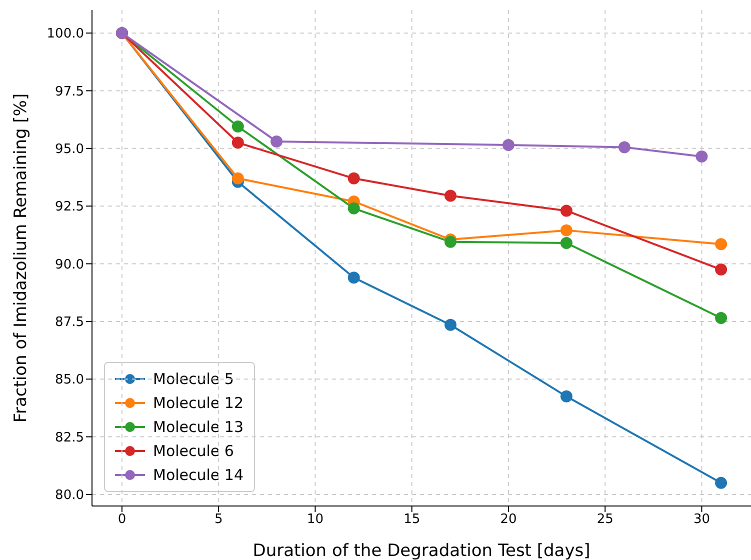  I want to click on y-axis-title: Fraction of Imidazolium Remaining [%], so click(21, 258).